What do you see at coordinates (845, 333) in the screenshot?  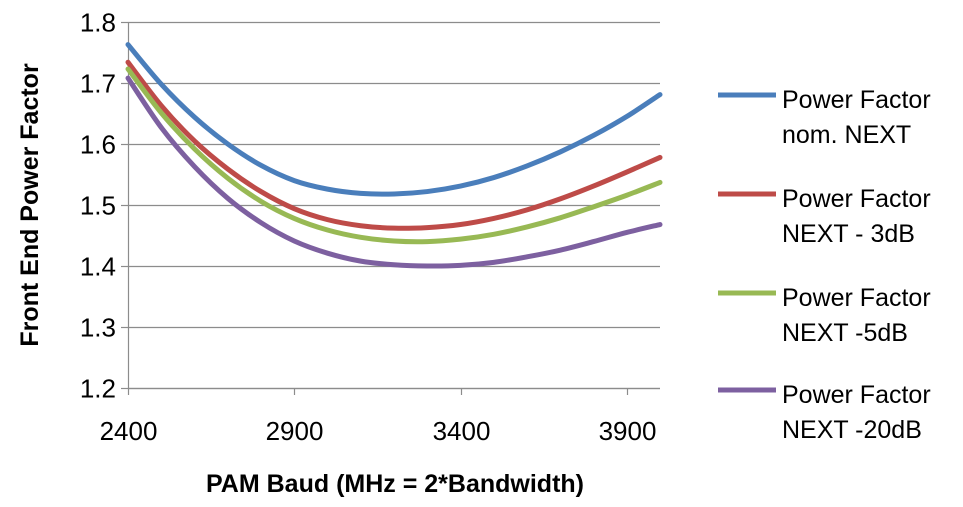 I see `legend-label: NEXT -5dB` at bounding box center [845, 333].